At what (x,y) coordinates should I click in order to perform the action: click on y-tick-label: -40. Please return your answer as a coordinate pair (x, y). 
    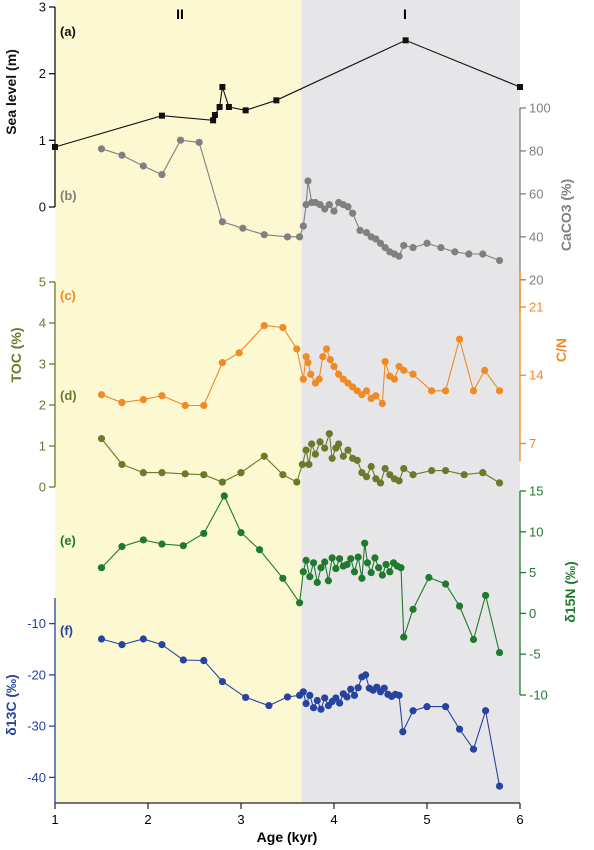
    Looking at the image, I should click on (36, 777).